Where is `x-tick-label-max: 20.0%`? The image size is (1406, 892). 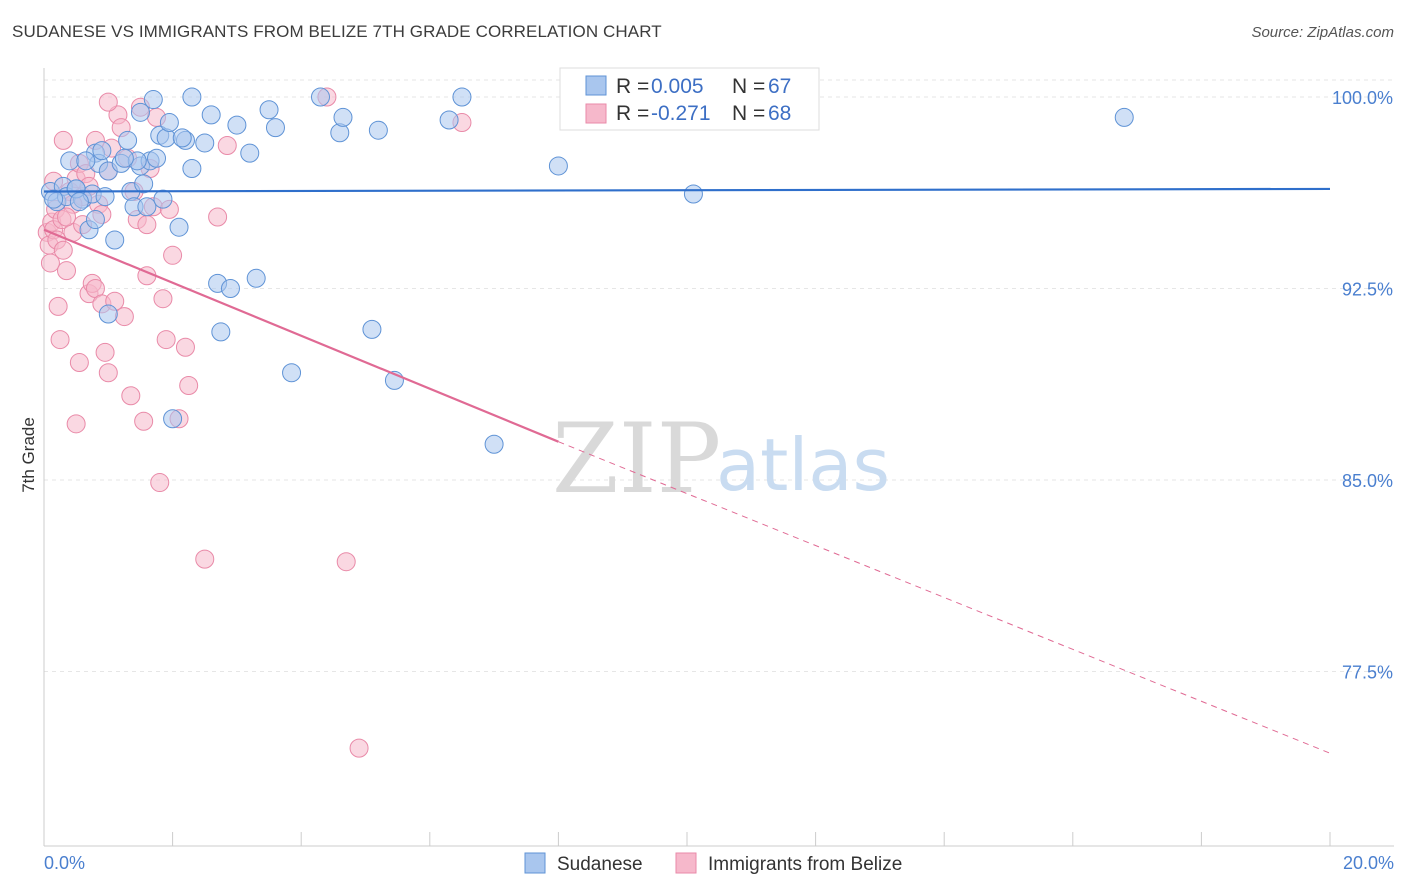 x-tick-label-max: 20.0% is located at coordinates (1368, 863).